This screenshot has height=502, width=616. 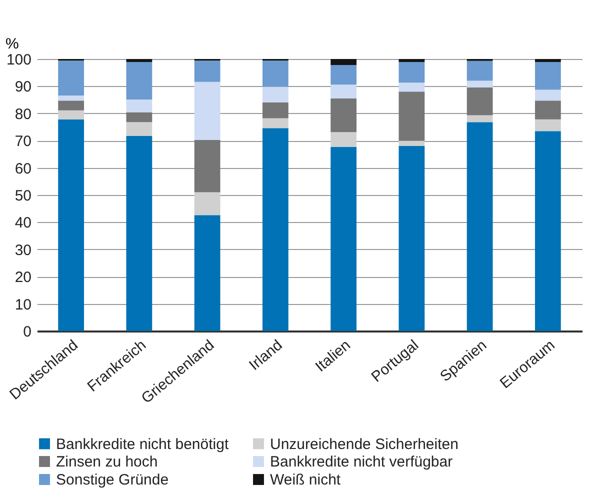 I want to click on y-tick-label: 10, so click(x=23, y=305).